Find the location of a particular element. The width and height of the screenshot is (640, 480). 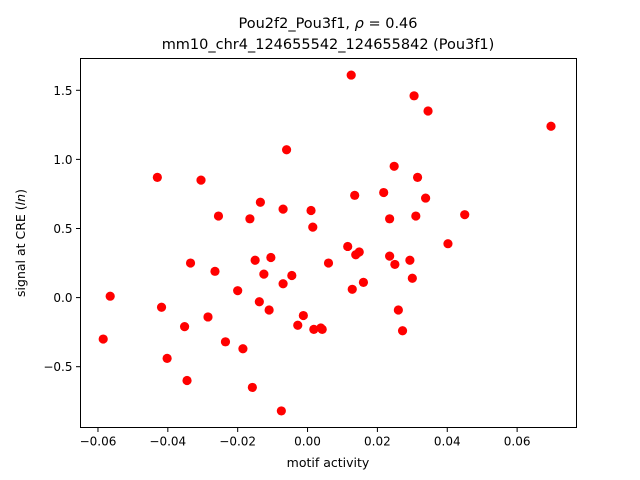

y-axis-label-italic: ln is located at coordinates (20, 199).